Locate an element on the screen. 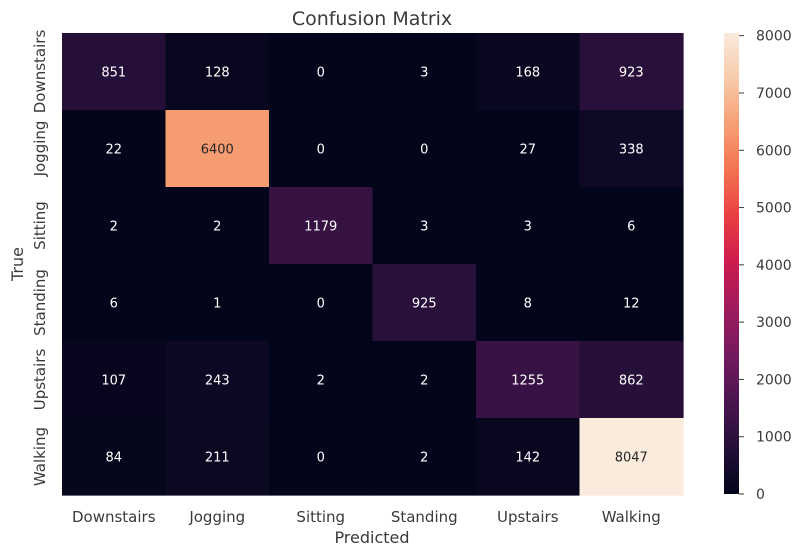  y-axis-label: True is located at coordinates (17, 264).